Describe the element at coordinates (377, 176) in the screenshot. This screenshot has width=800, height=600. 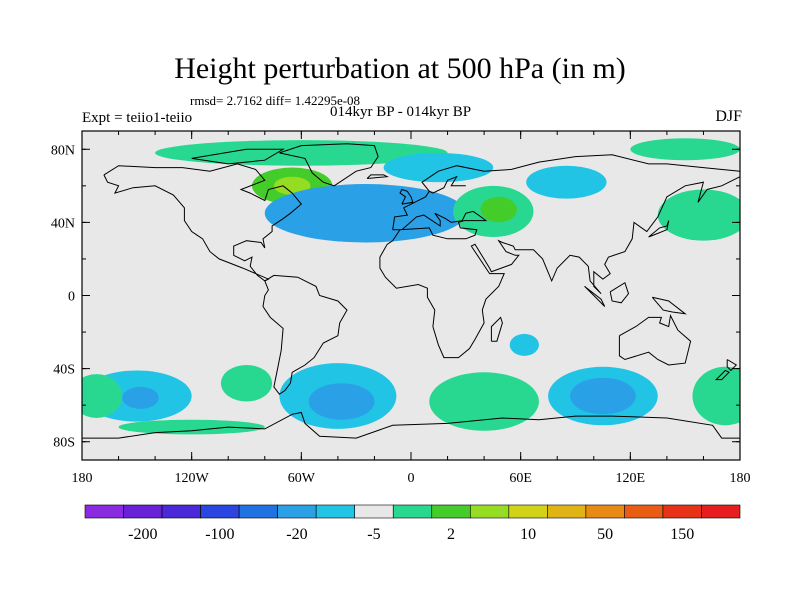
I see `coastline-iceland` at that location.